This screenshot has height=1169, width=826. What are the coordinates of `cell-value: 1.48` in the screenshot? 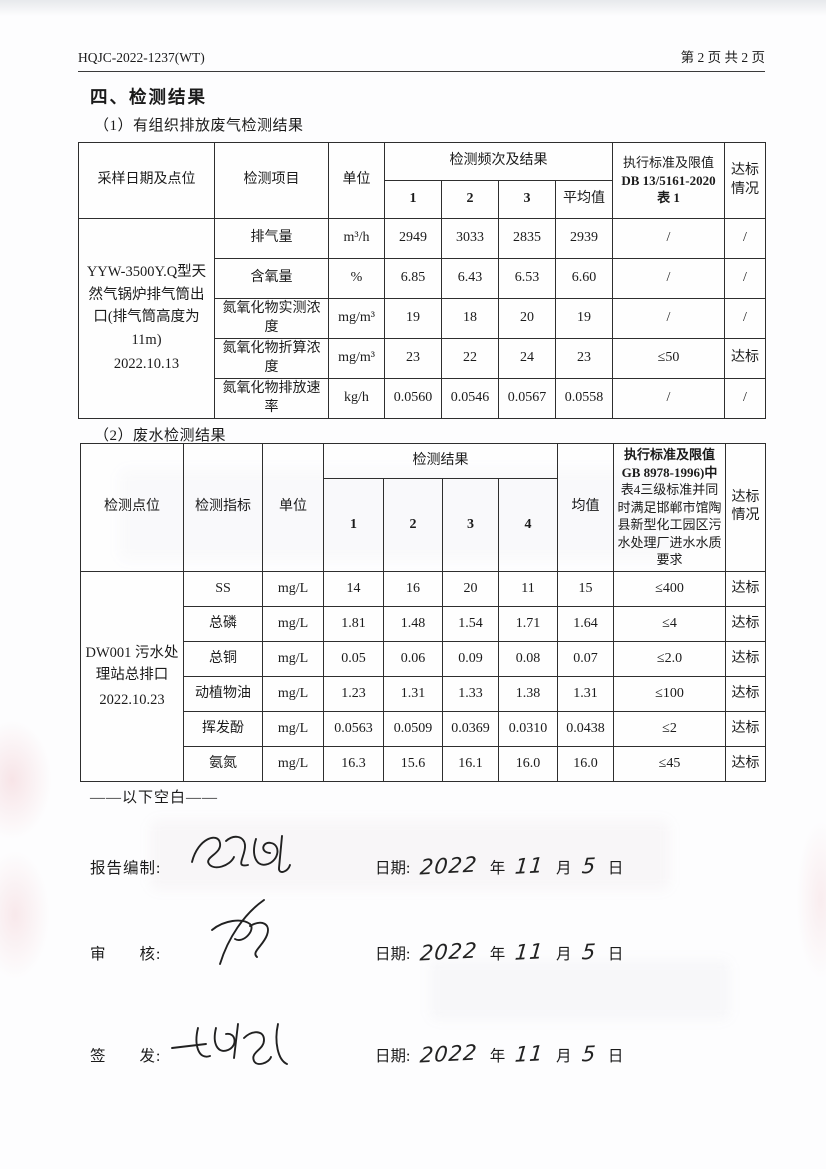 It's located at (413, 623).